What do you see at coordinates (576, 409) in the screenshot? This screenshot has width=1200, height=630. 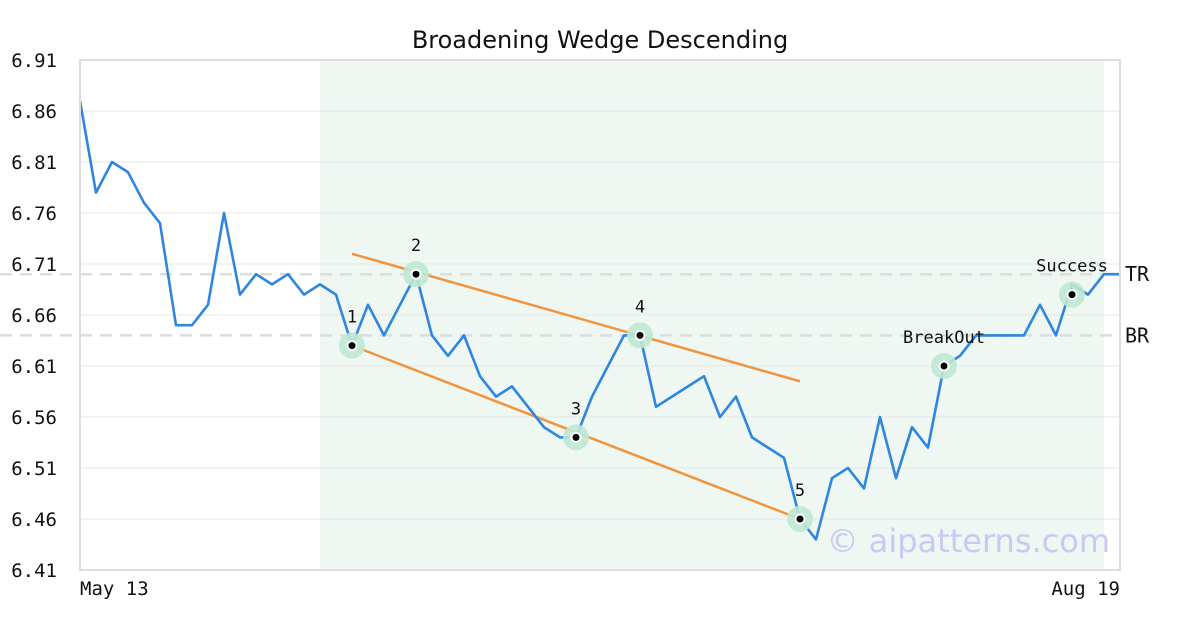 I see `point-label: 3` at bounding box center [576, 409].